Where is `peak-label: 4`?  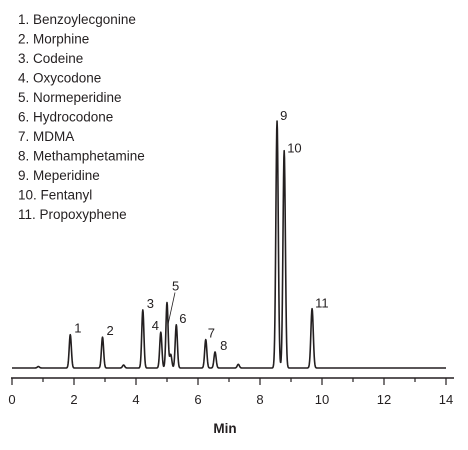 peak-label: 4 is located at coordinates (155, 325).